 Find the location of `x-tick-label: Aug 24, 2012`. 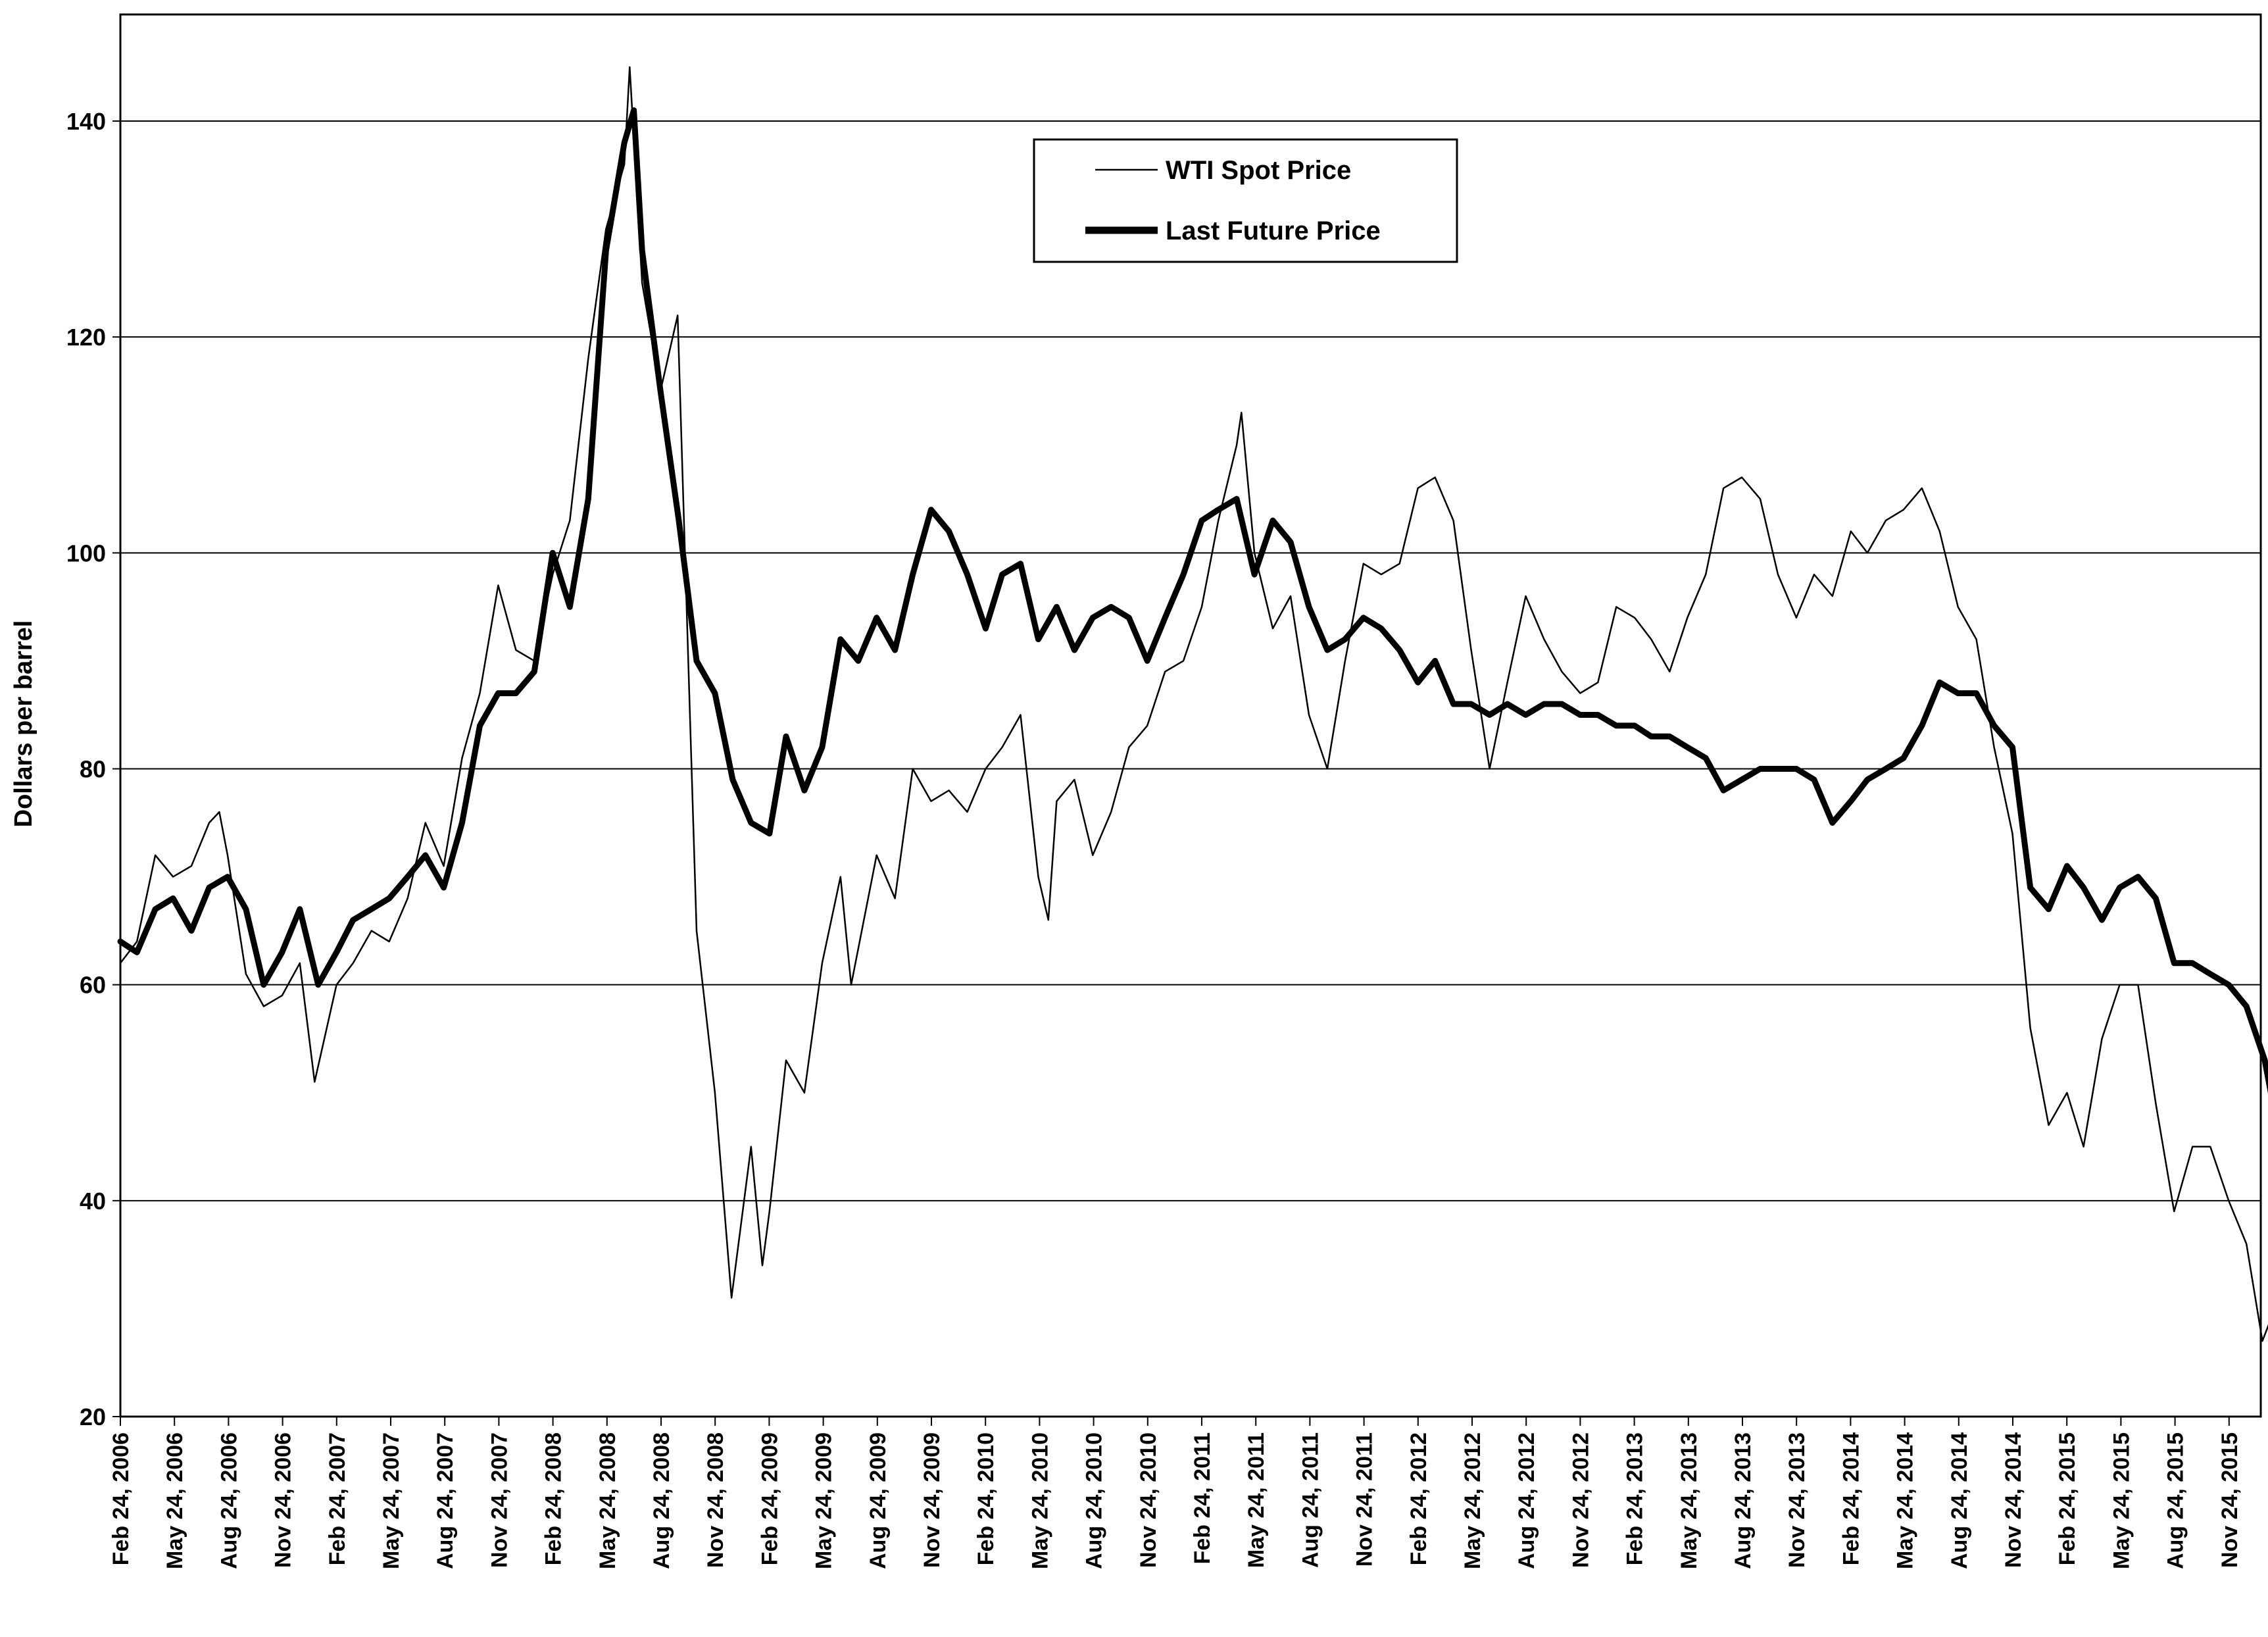

x-tick-label: Aug 24, 2012 is located at coordinates (1526, 1500).